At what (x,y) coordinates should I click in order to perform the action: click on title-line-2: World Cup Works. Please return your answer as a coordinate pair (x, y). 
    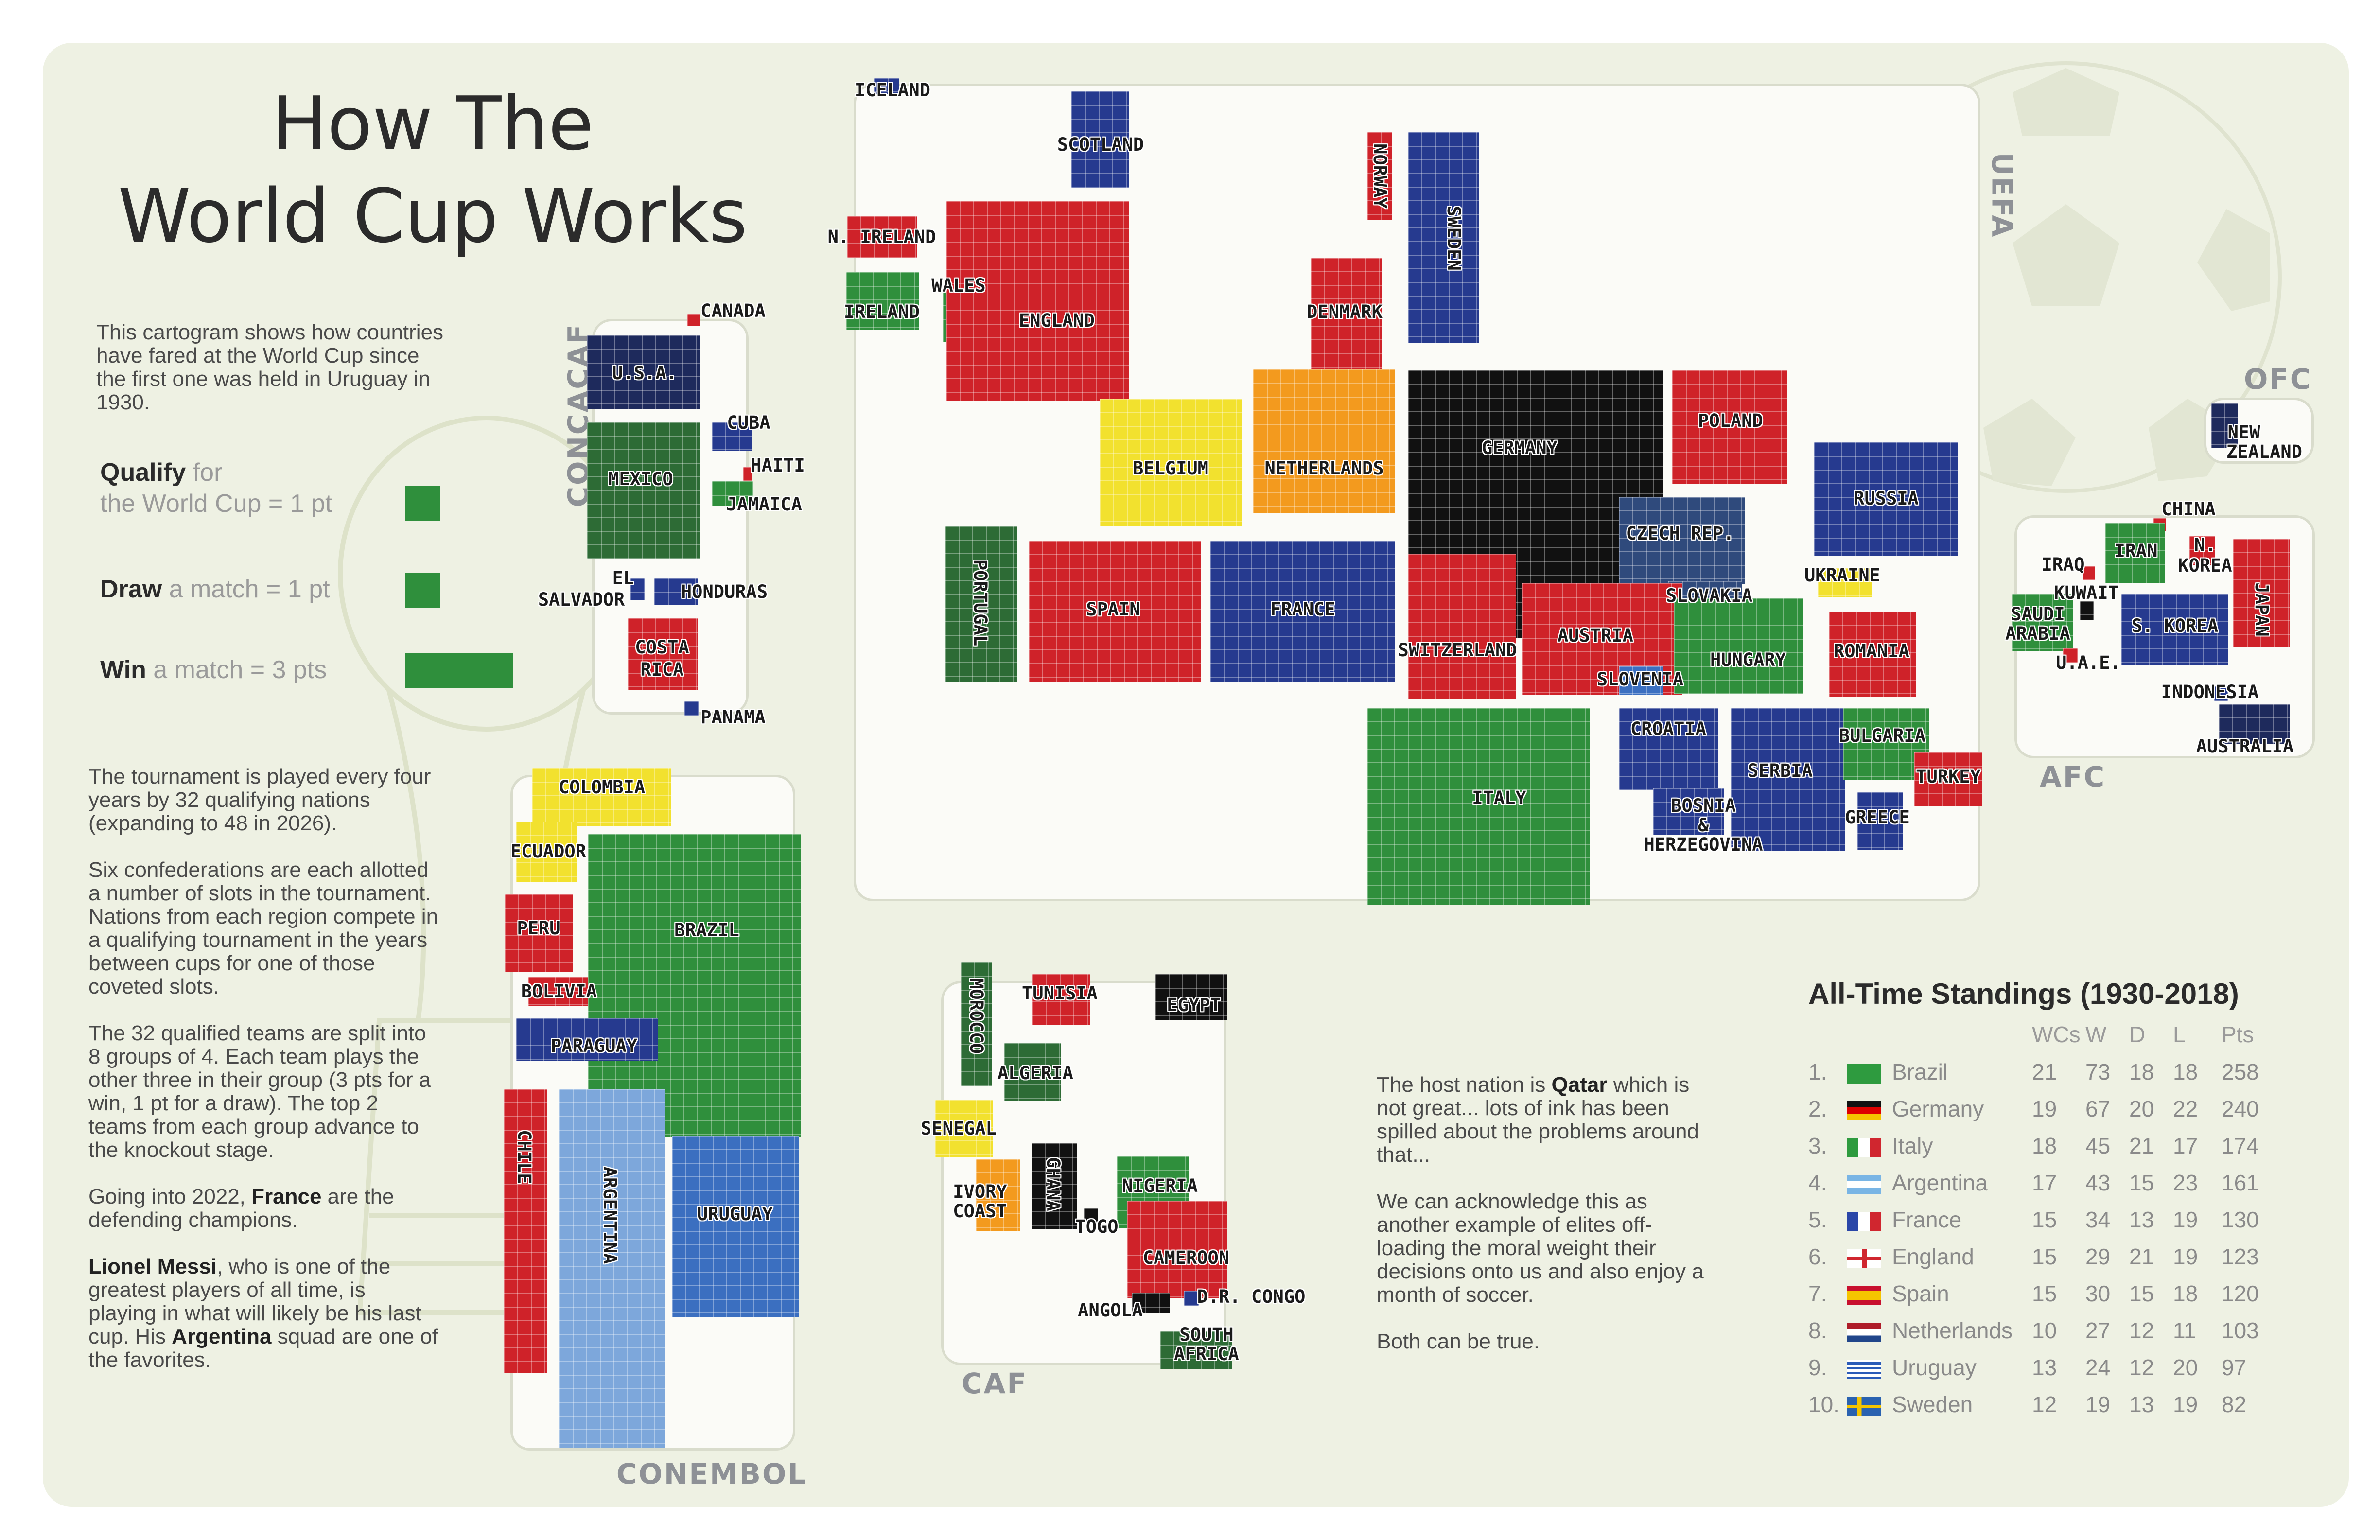
    Looking at the image, I should click on (433, 216).